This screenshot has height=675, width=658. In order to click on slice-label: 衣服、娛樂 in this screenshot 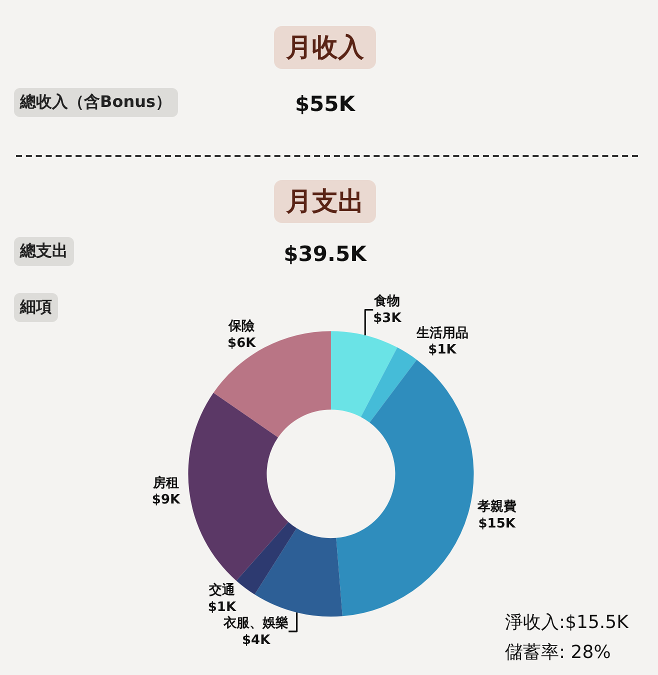, I will do `click(255, 622)`.